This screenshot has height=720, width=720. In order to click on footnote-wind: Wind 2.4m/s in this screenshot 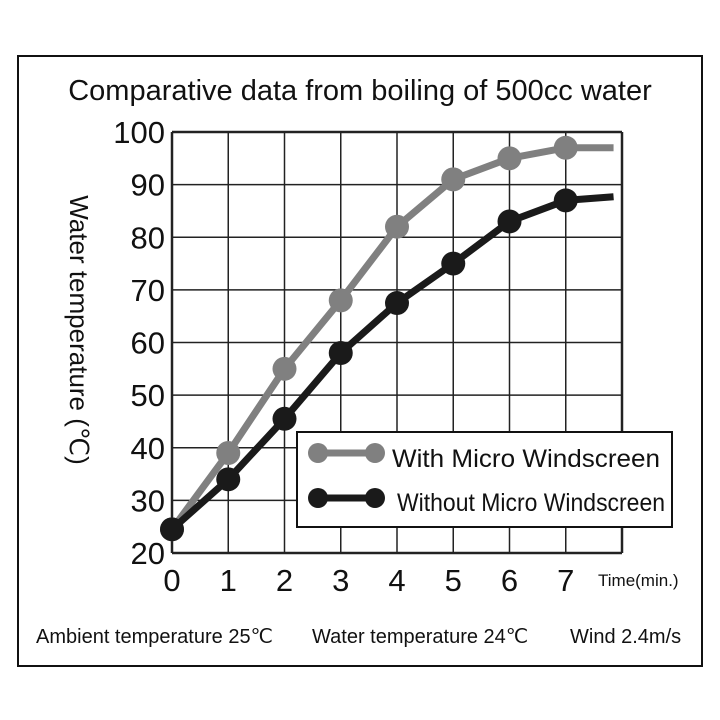, I will do `click(625, 637)`.